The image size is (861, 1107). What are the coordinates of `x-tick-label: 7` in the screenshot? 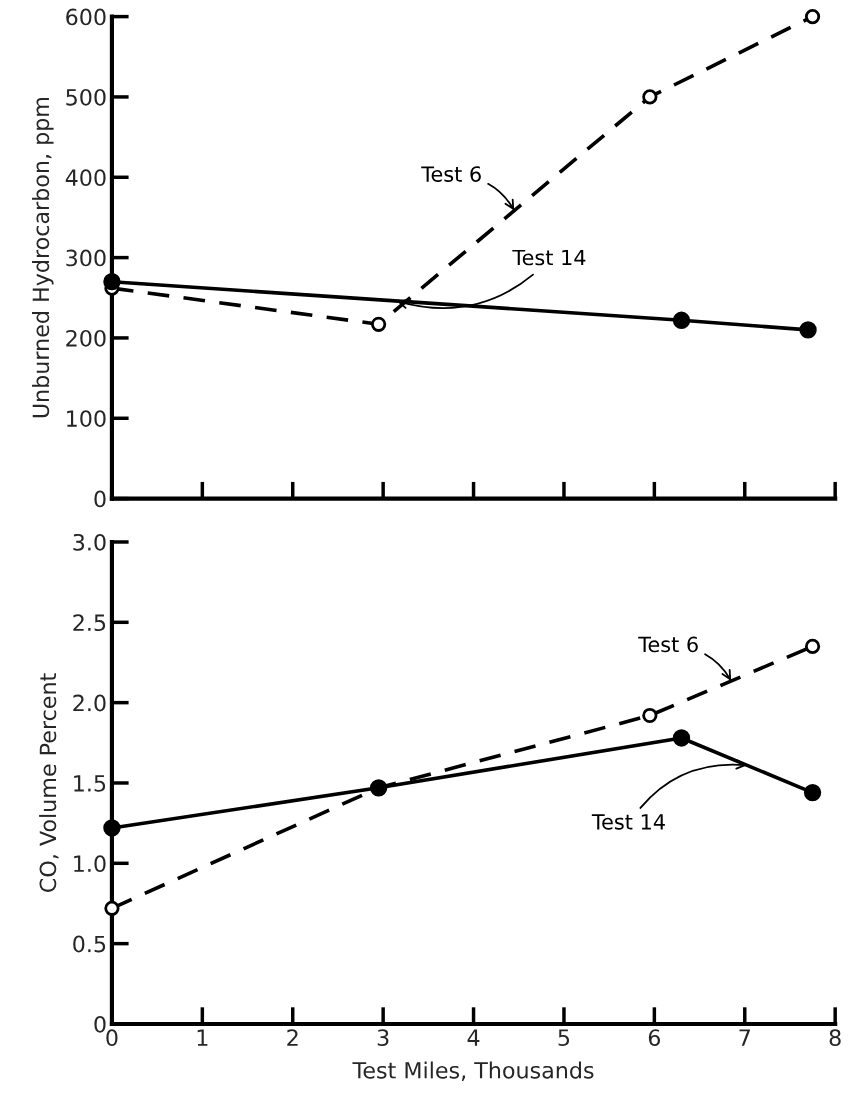 It's located at (744, 1037).